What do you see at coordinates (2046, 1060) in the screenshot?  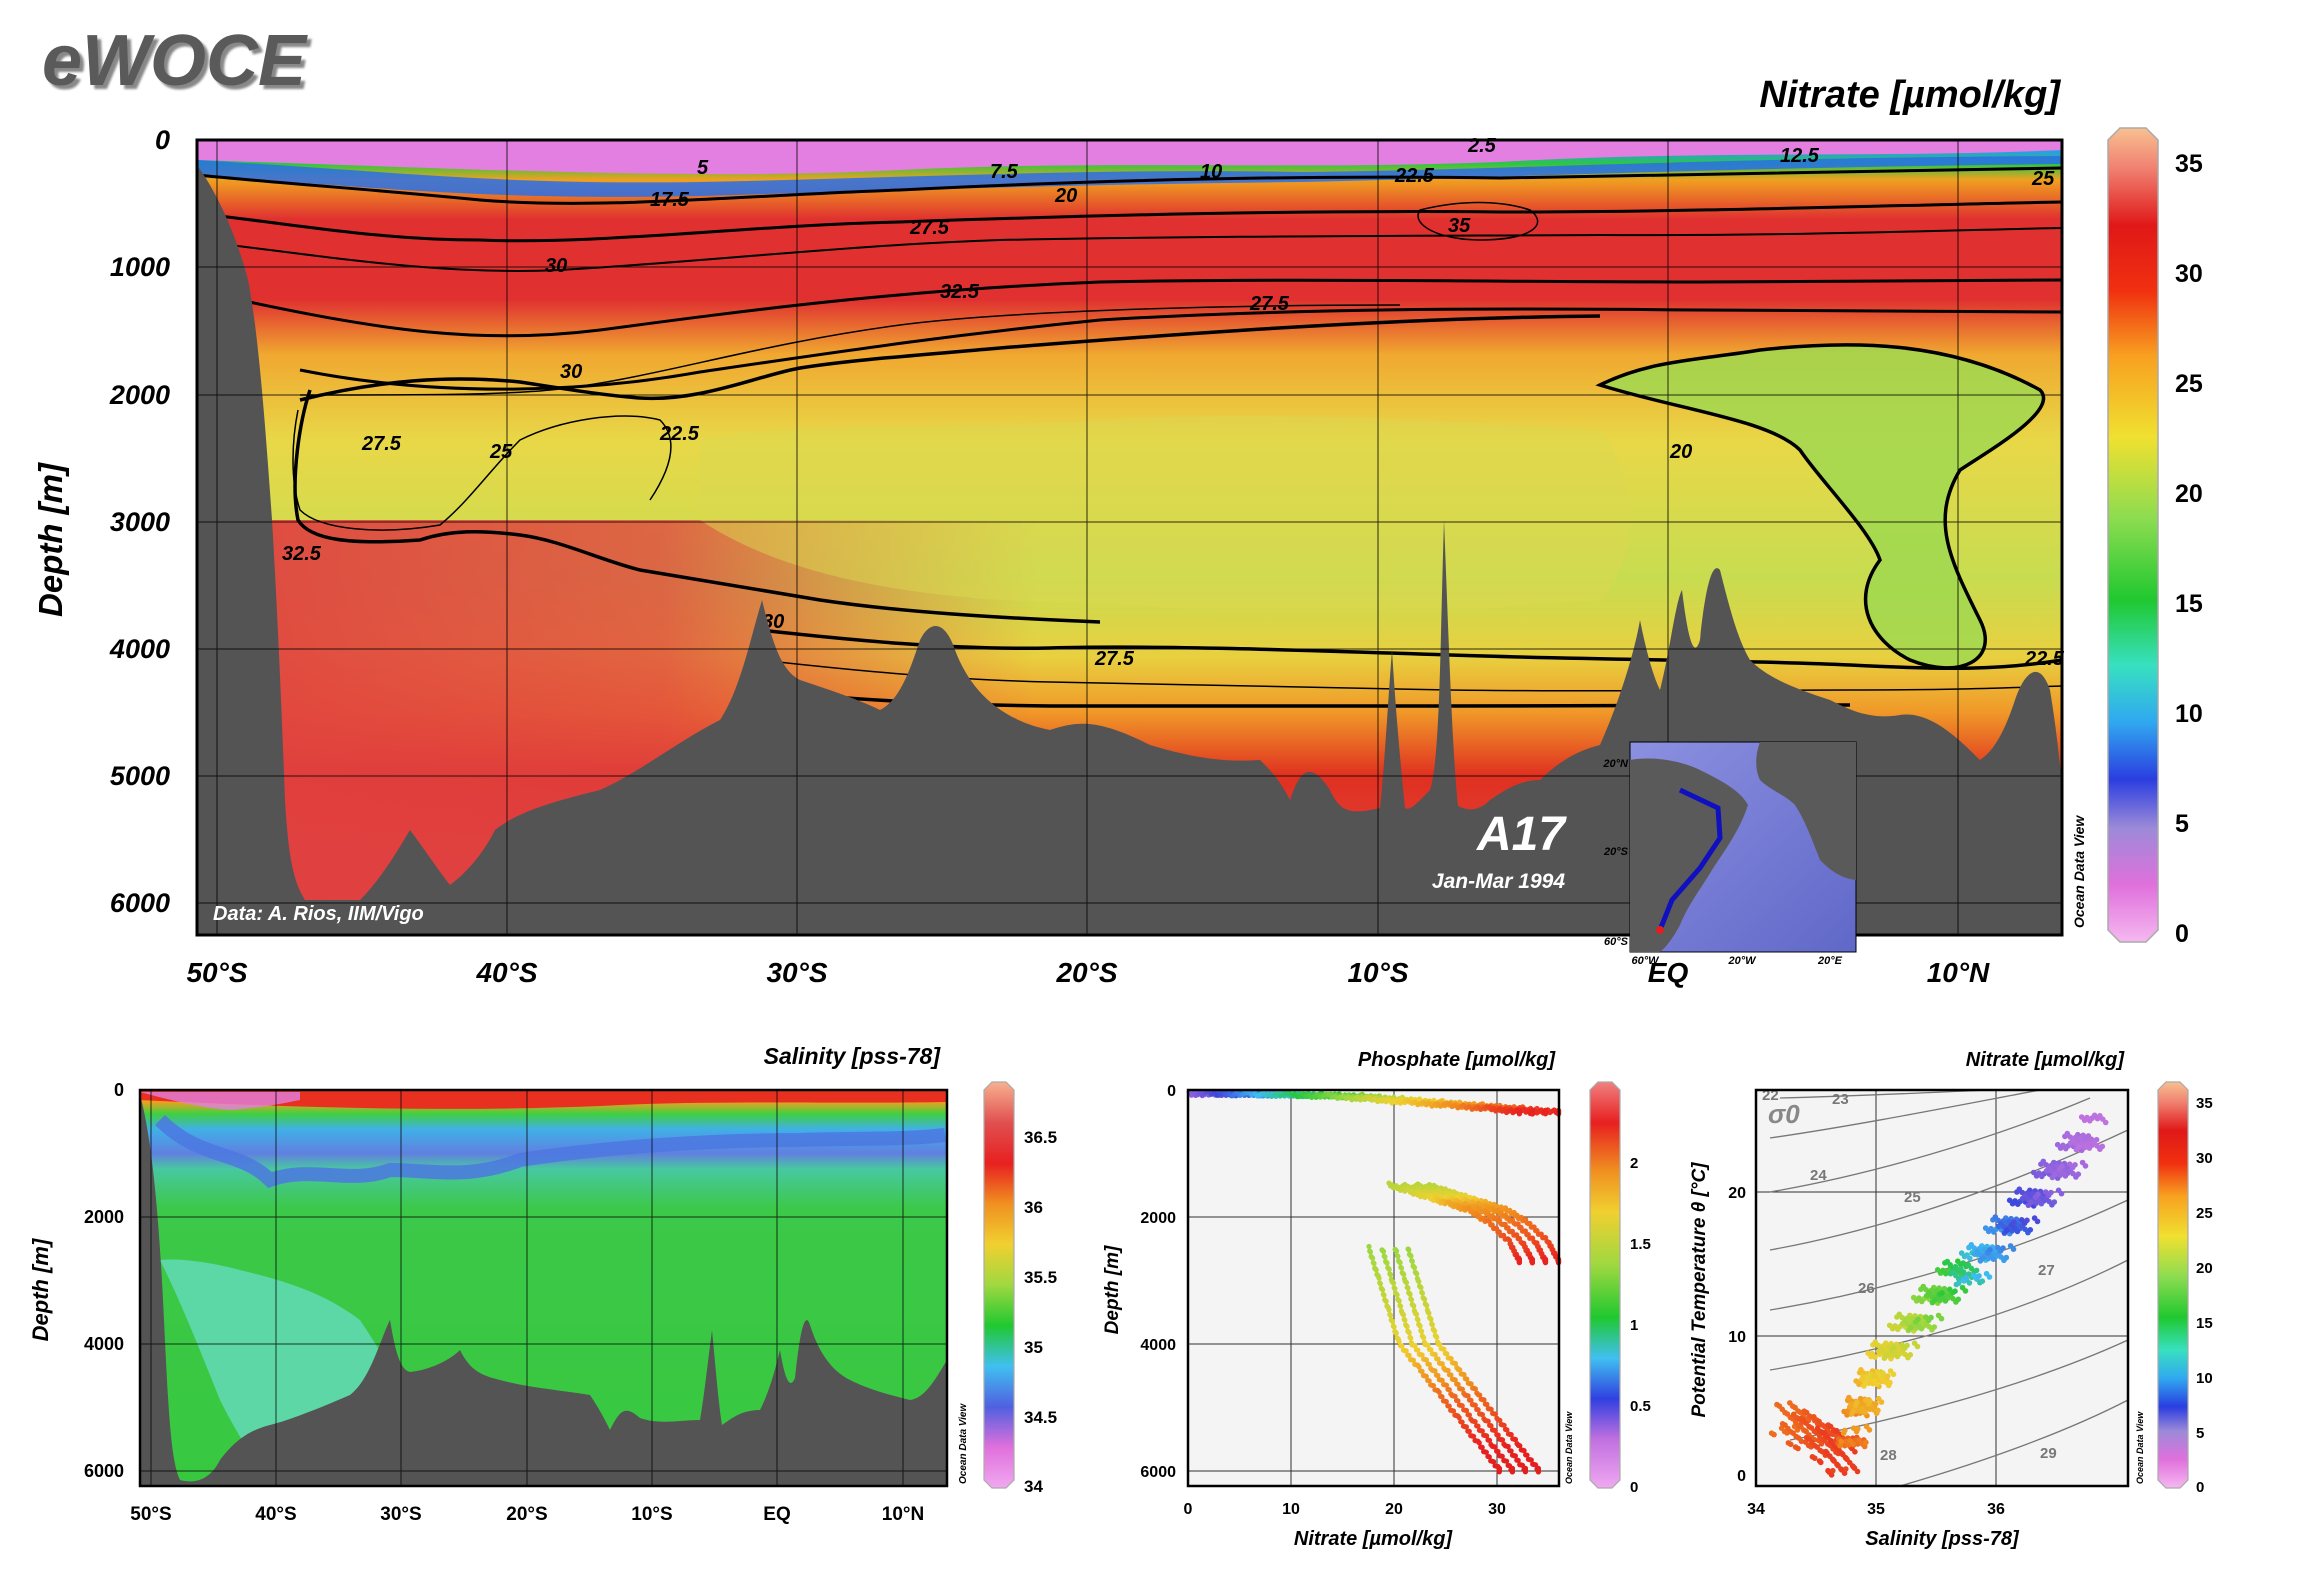 I see `ts-title: Nitrate [µmol/kg]` at bounding box center [2046, 1060].